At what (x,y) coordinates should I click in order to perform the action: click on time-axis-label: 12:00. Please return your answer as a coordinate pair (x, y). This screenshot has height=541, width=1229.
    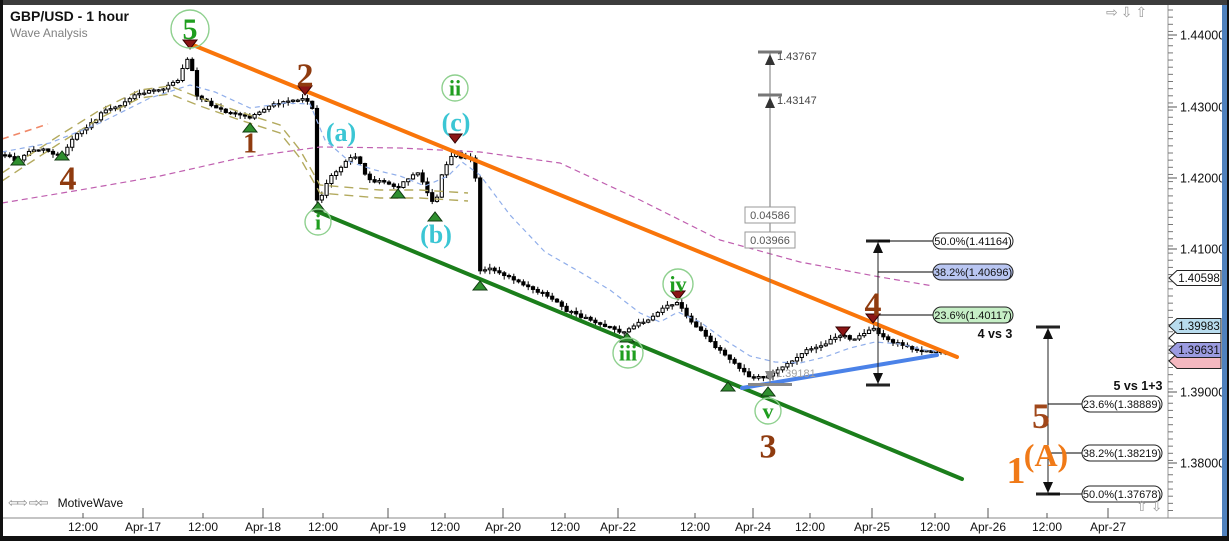
    Looking at the image, I should click on (695, 527).